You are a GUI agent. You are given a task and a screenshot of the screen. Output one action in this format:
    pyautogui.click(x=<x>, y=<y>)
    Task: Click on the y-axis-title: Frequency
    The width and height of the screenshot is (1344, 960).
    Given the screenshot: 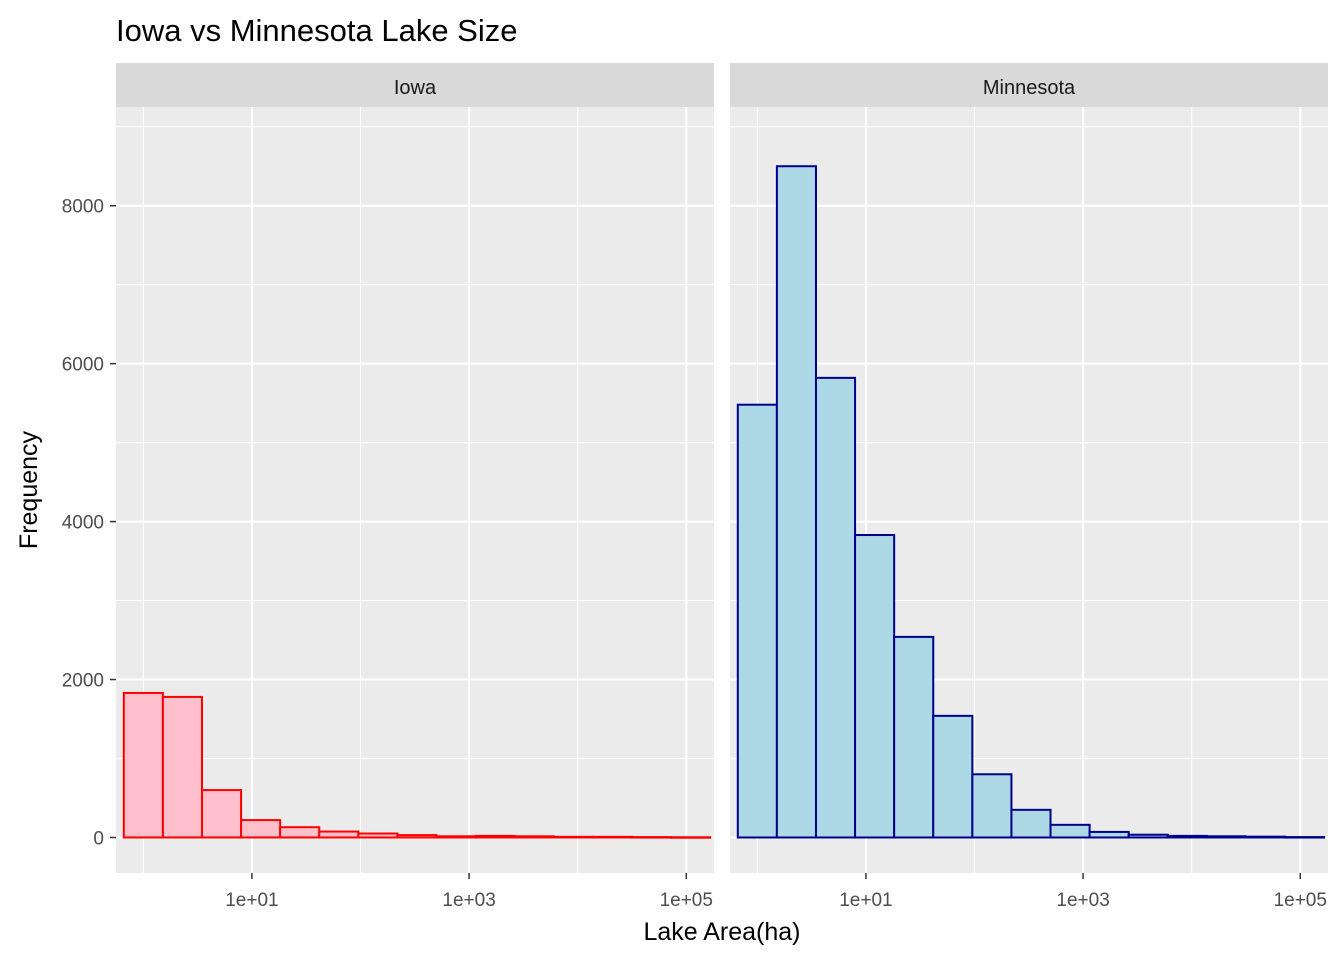 What is the action you would take?
    pyautogui.click(x=29, y=489)
    